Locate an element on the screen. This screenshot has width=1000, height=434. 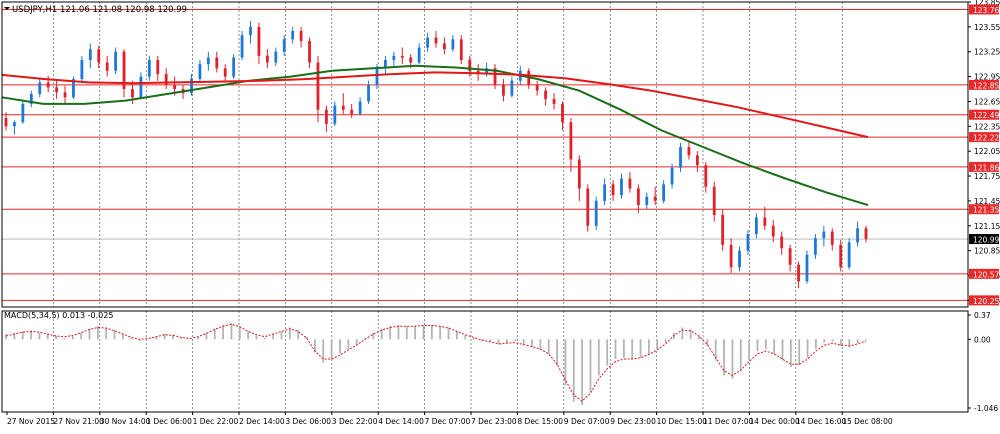
y-tick-label: 120.85 is located at coordinates (987, 251).